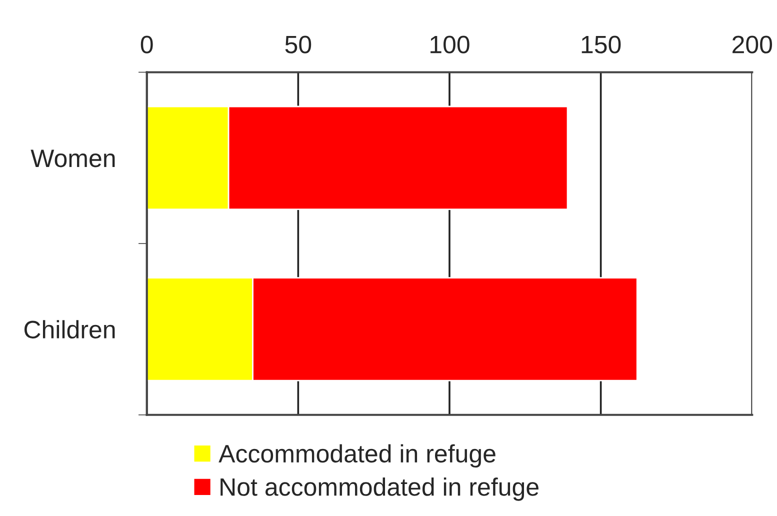  I want to click on legend-label: Not accommodated in refuge, so click(379, 489).